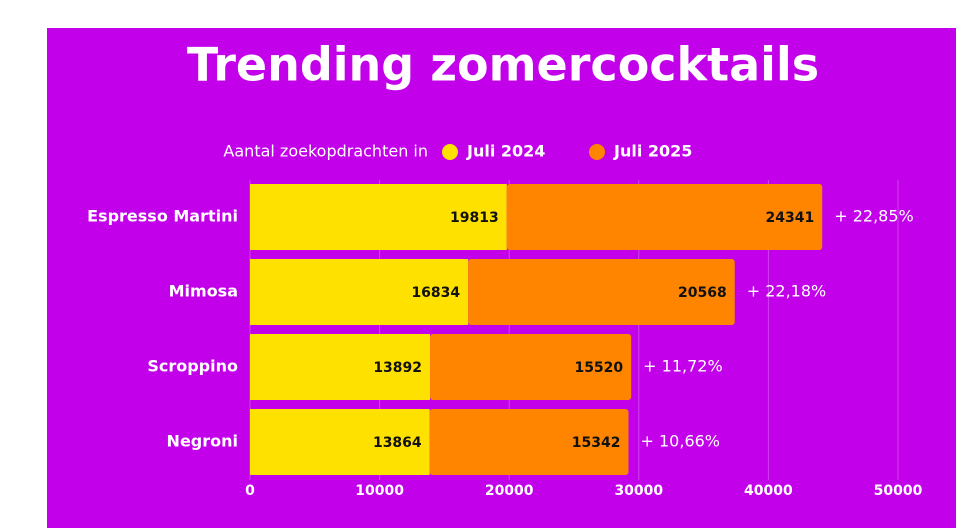 The width and height of the screenshot is (956, 528). What do you see at coordinates (768, 491) in the screenshot?
I see `x-tick-label: 40000` at bounding box center [768, 491].